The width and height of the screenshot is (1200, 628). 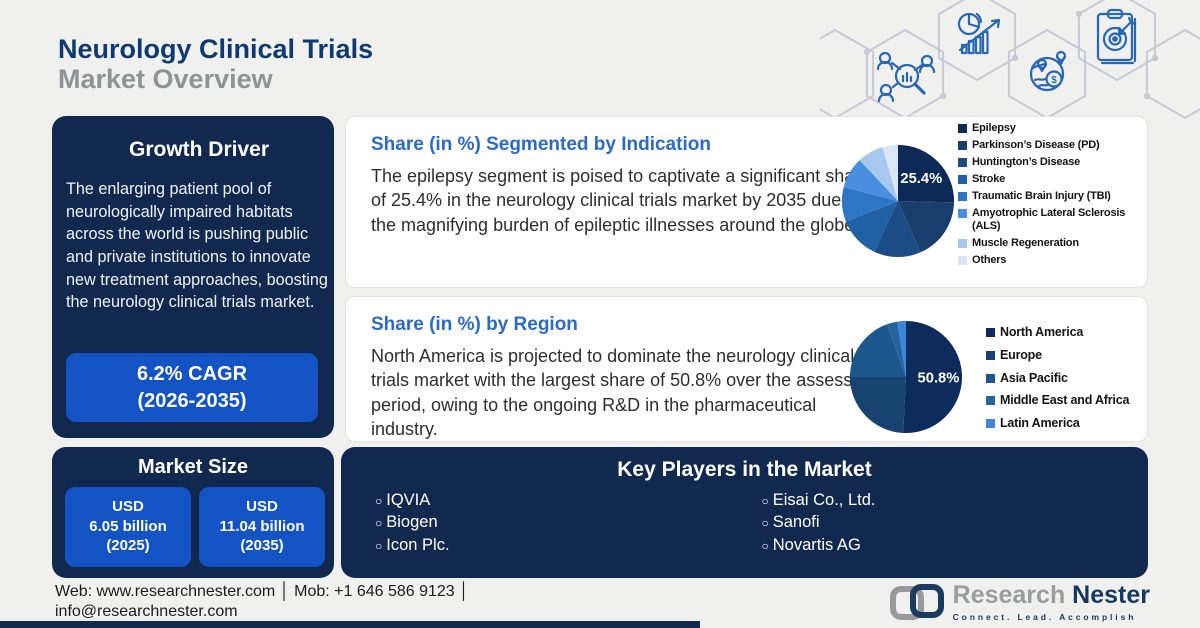 I want to click on logo-tagline: Connect. Lead. Accomplish, so click(x=1044, y=617).